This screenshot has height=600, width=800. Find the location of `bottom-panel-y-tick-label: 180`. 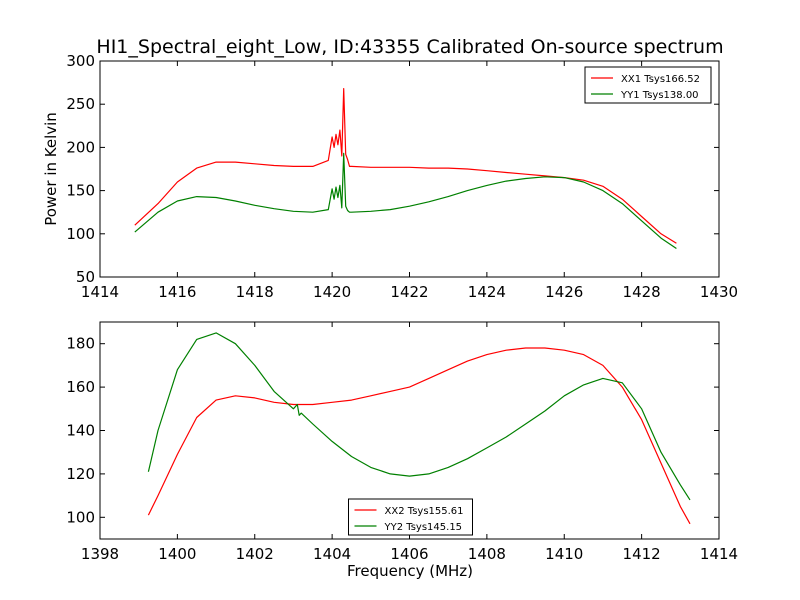

bottom-panel-y-tick-label: 180 is located at coordinates (80, 344).